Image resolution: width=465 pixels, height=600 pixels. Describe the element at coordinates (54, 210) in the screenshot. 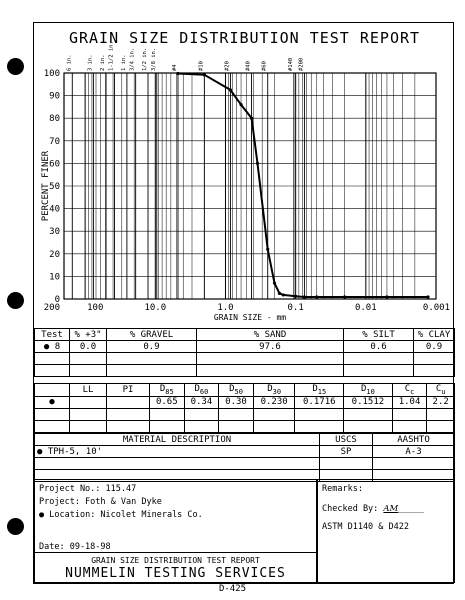

I see `y-tick-label: 40` at that location.